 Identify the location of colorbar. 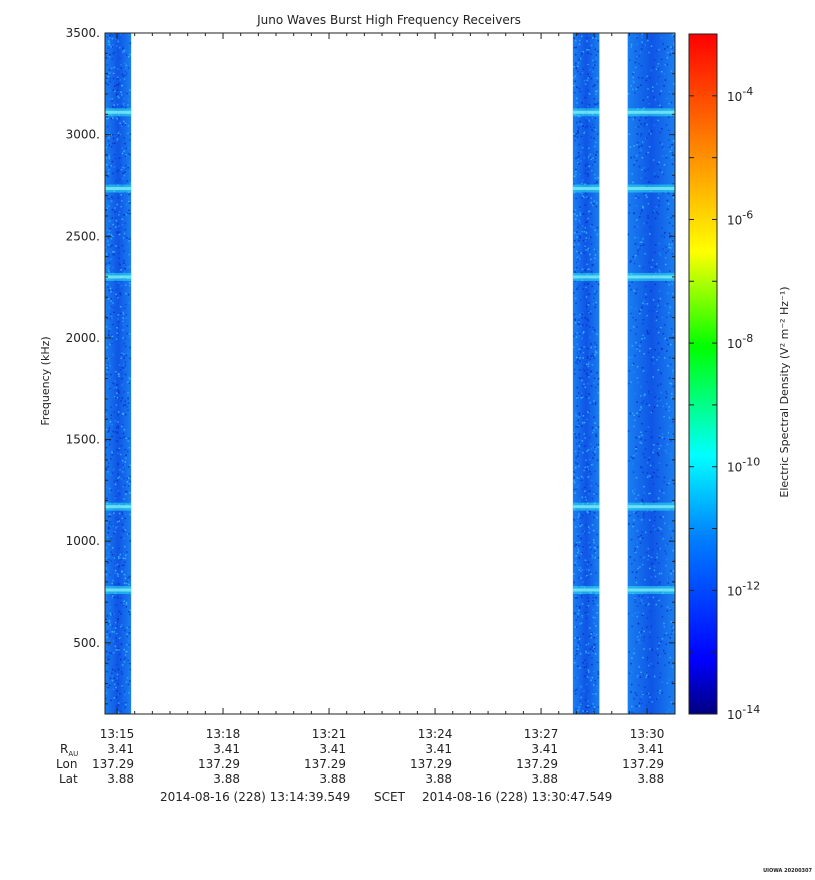
(703, 374).